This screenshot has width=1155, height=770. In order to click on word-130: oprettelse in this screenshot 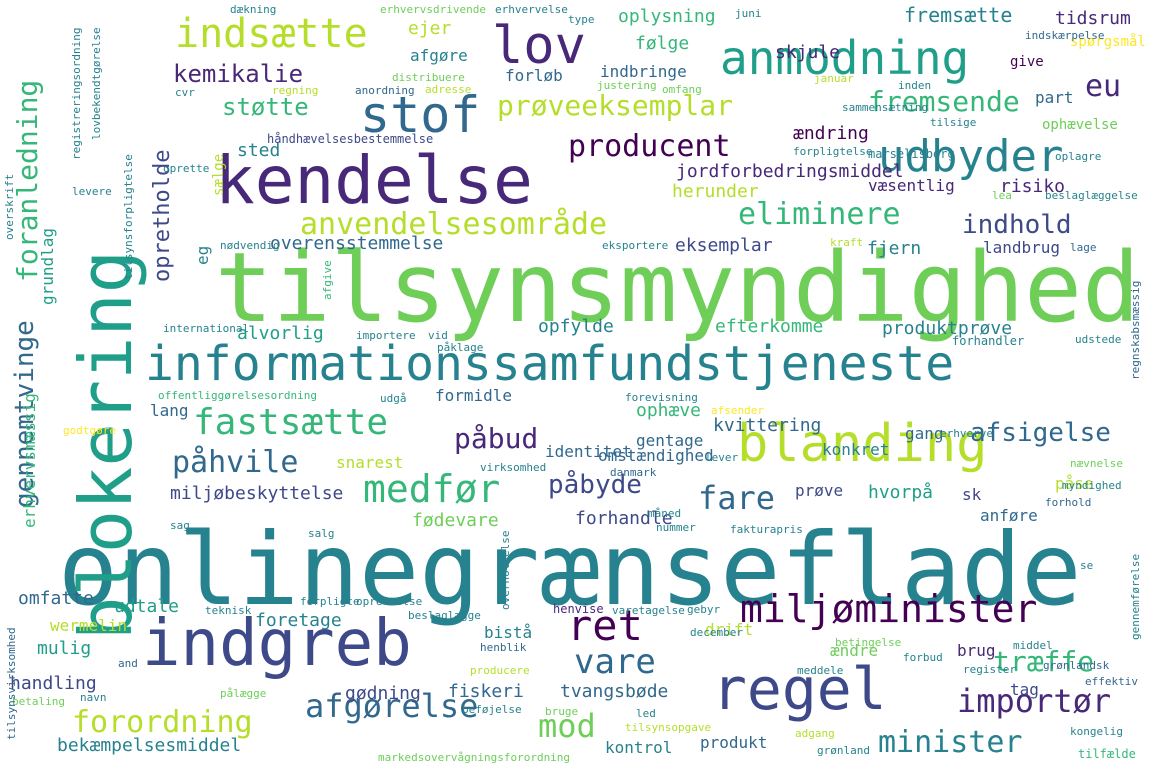, I will do `click(389, 601)`.